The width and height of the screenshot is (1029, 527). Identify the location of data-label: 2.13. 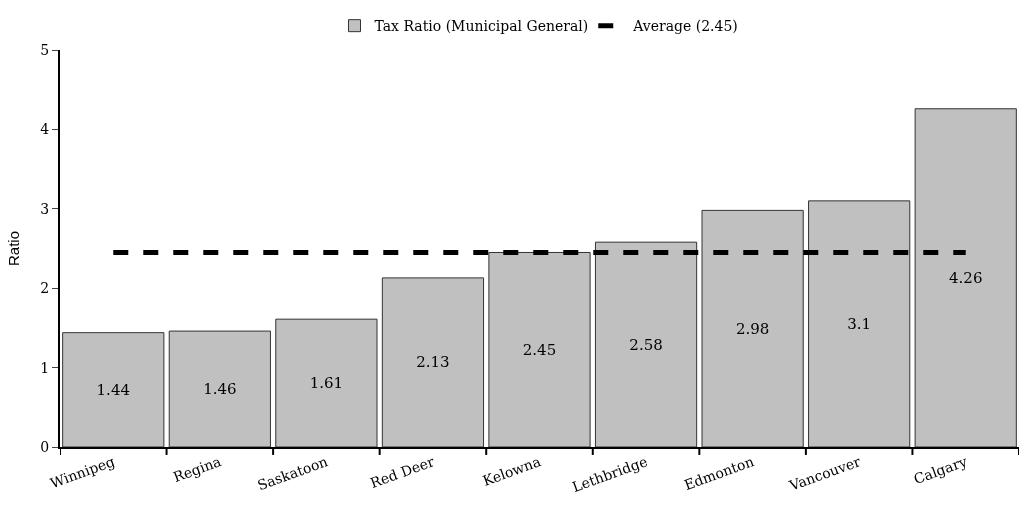
(433, 362).